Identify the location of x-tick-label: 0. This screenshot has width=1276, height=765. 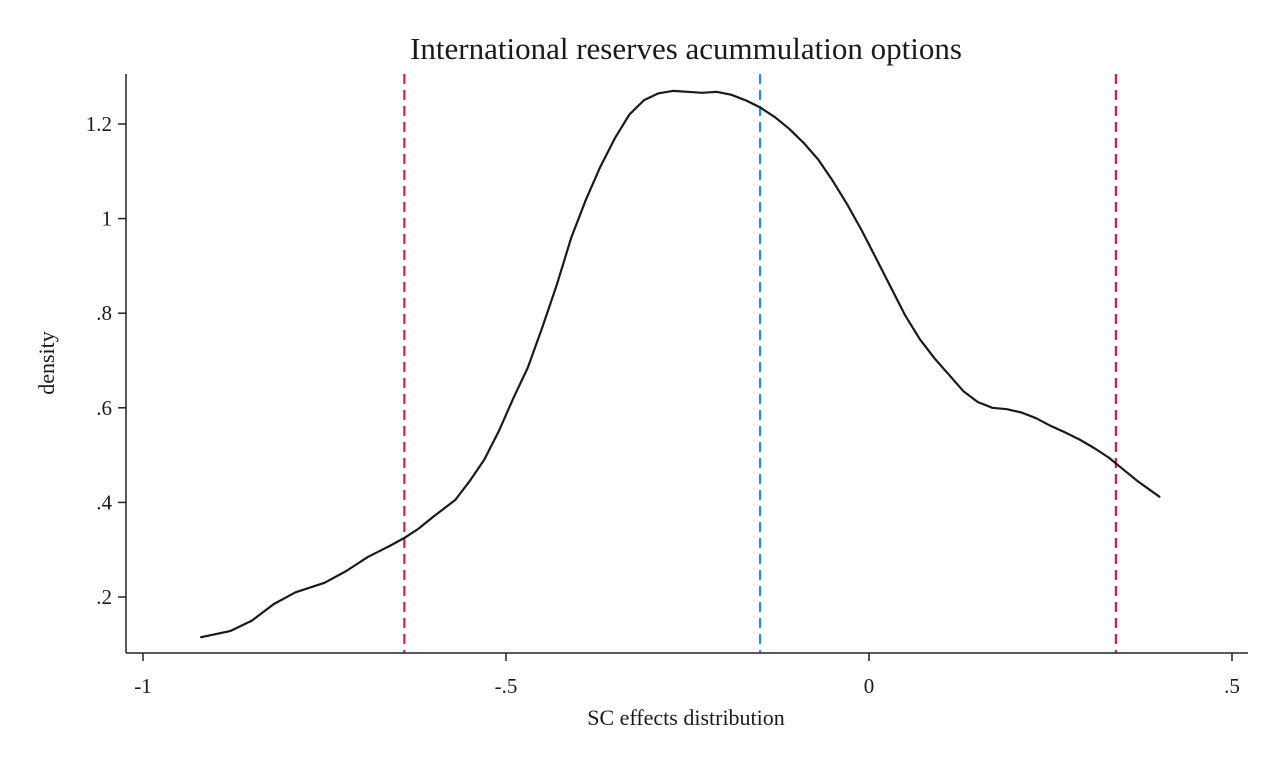
(869, 686).